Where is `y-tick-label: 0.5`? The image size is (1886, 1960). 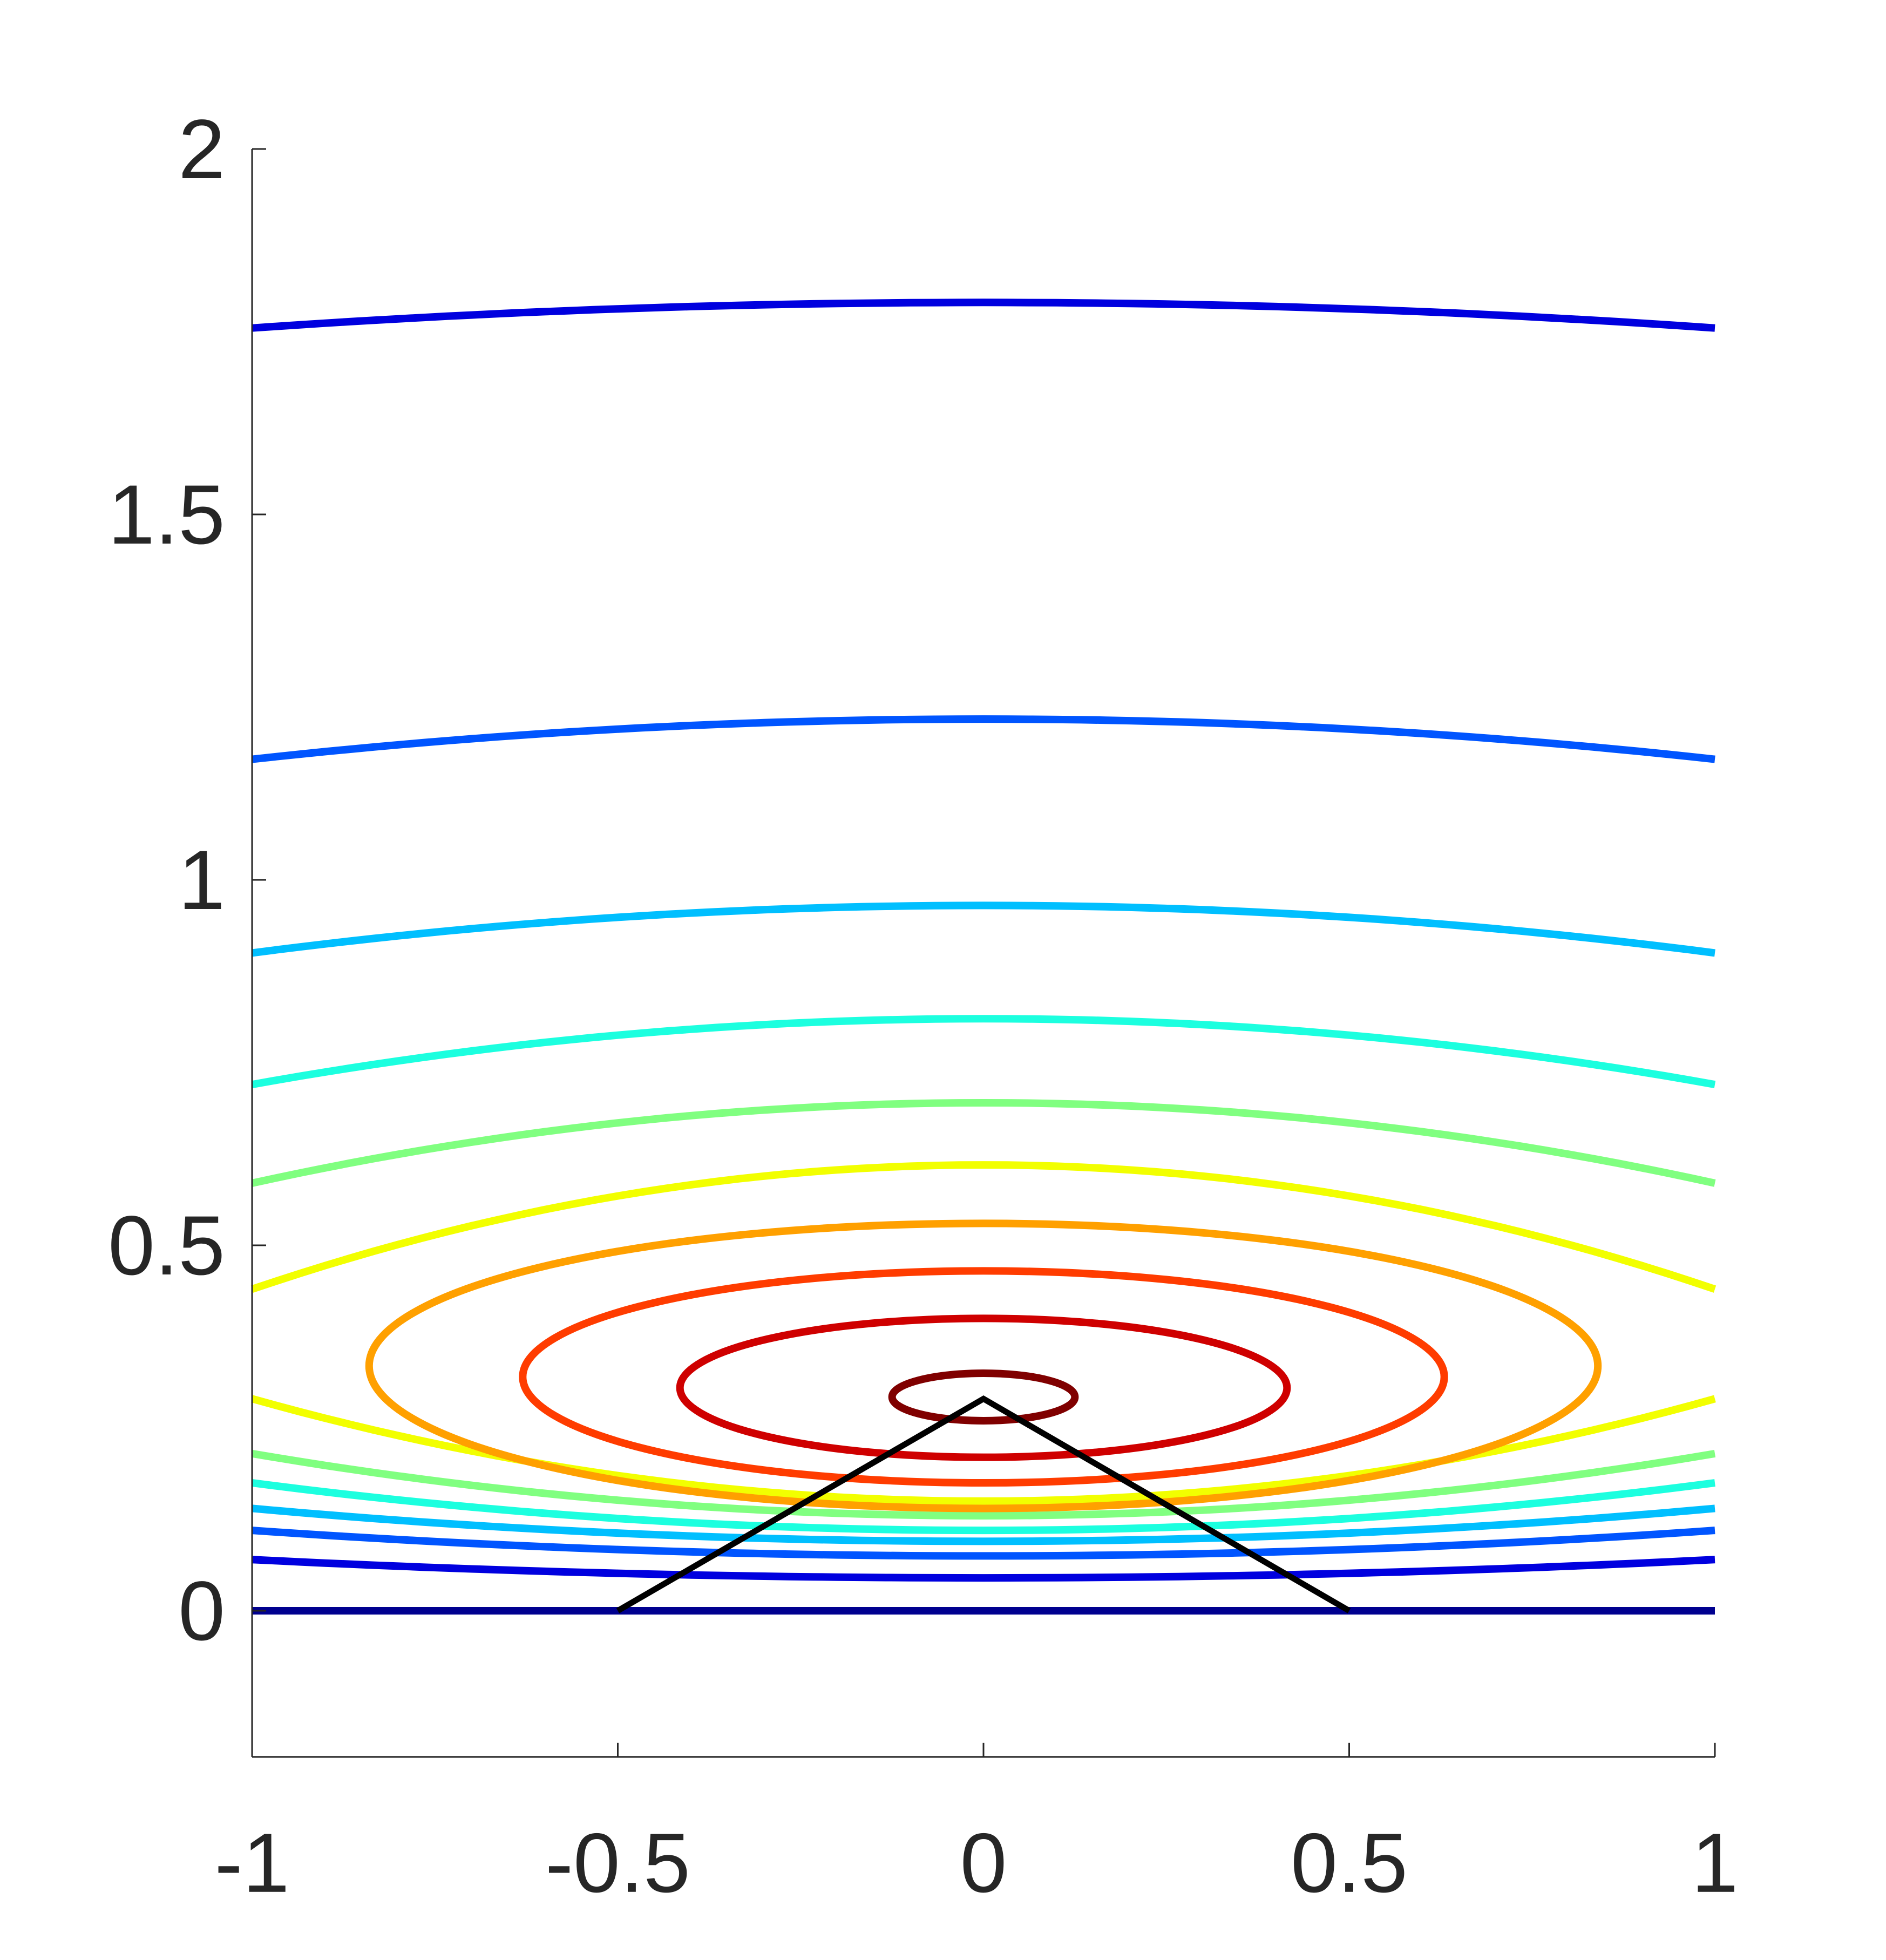
y-tick-label: 0.5 is located at coordinates (166, 1246).